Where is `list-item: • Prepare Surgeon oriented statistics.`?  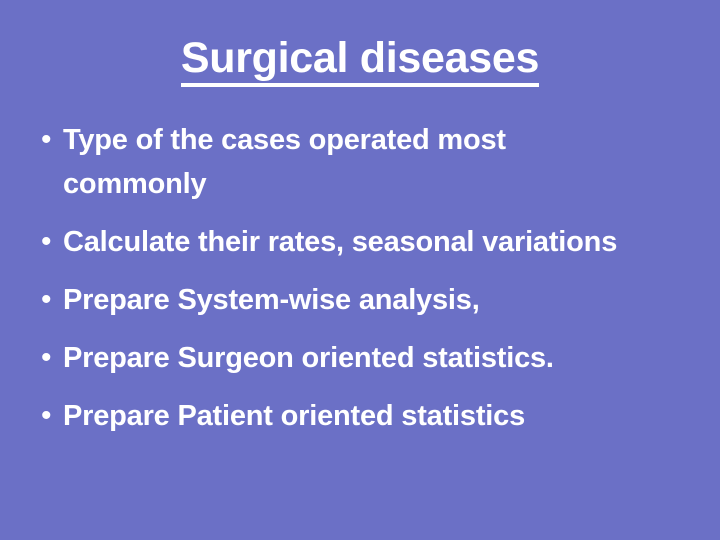
list-item: • Prepare Surgeon oriented statistics. is located at coordinates (369, 358).